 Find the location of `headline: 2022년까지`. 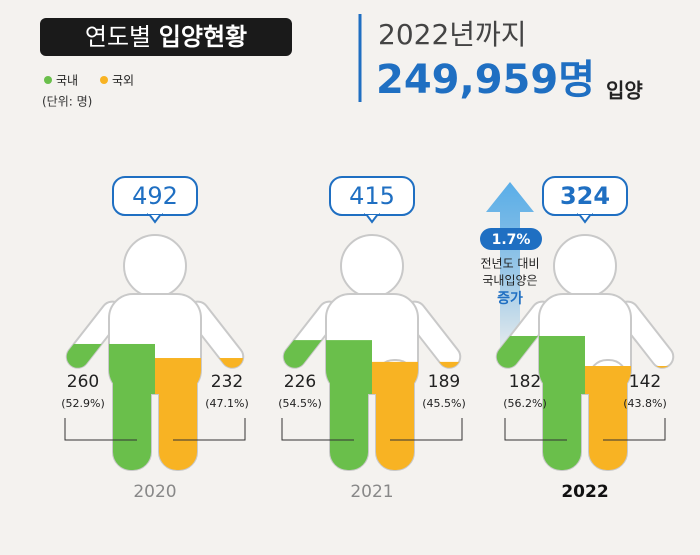

headline: 2022년까지 is located at coordinates (452, 34).